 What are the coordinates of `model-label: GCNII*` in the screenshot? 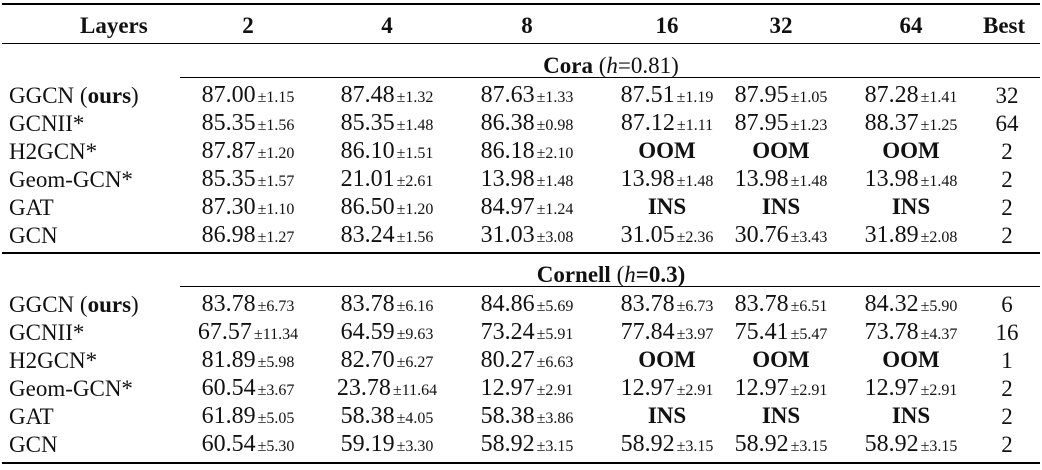 It's located at (47, 123).